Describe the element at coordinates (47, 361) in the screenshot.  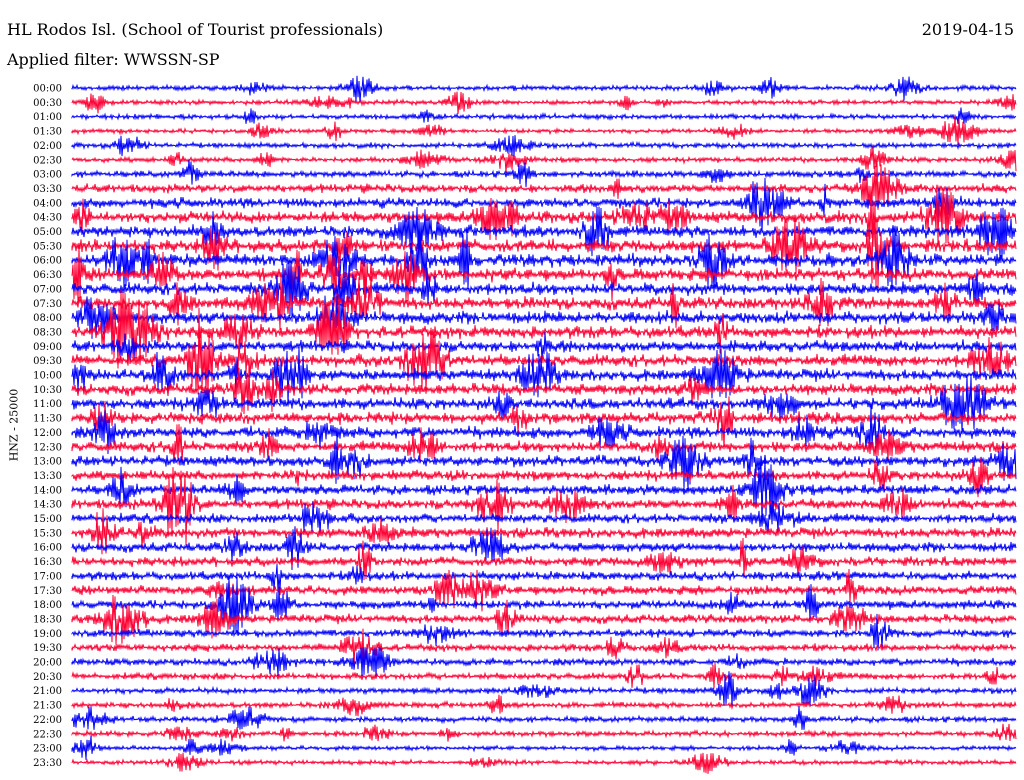
I see `row-time-label: 09:30` at that location.